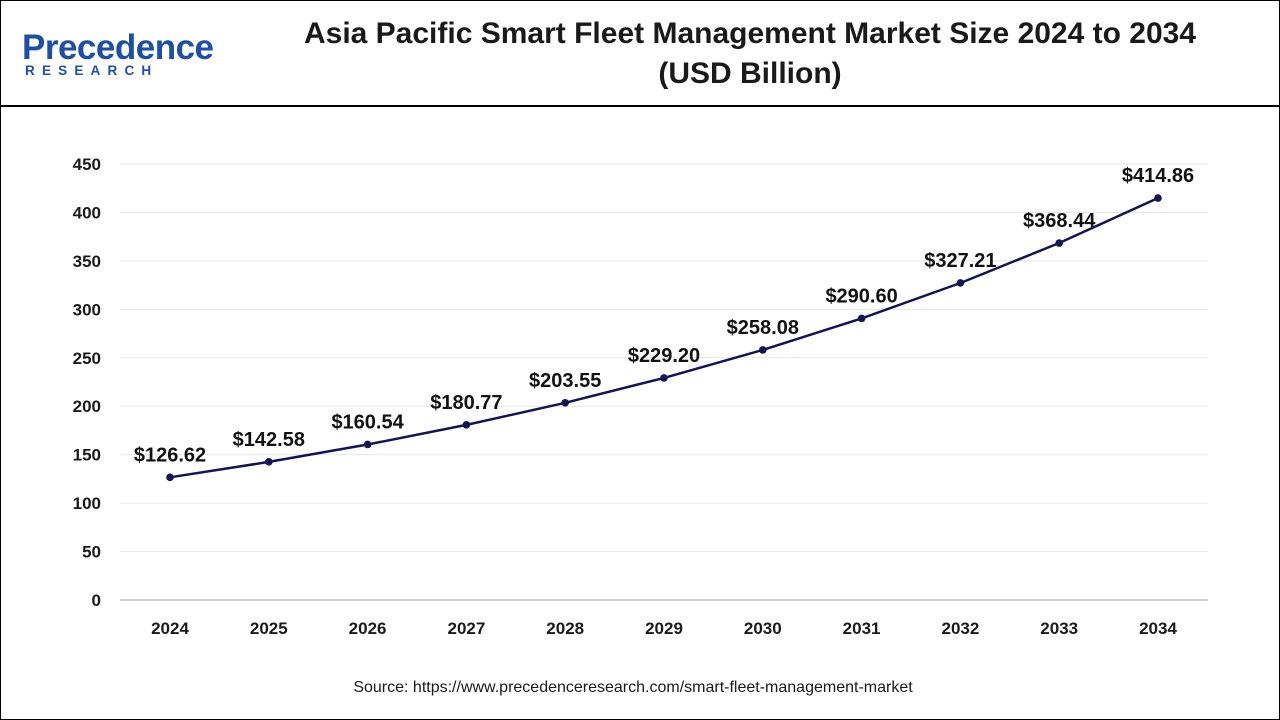 The image size is (1280, 720). What do you see at coordinates (87, 455) in the screenshot?
I see `y-tick-label: 150` at bounding box center [87, 455].